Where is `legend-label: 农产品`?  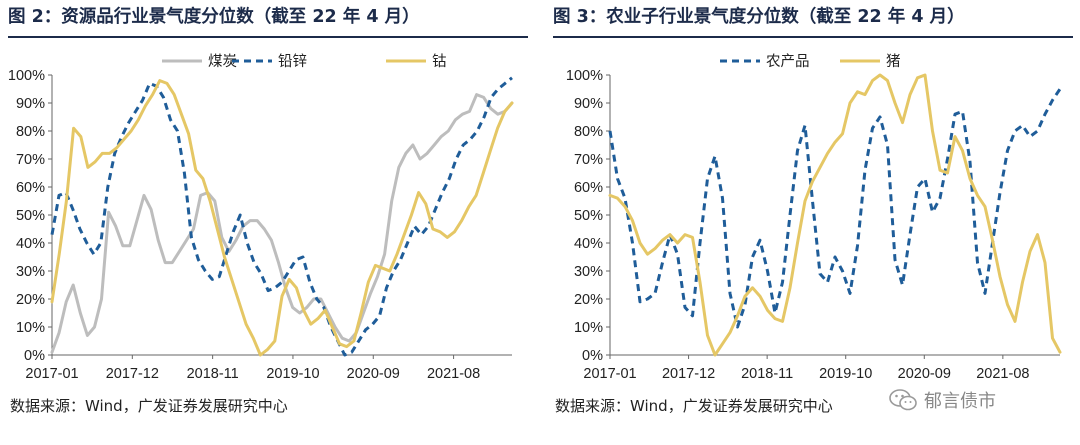
legend-label: 农产品 is located at coordinates (788, 61).